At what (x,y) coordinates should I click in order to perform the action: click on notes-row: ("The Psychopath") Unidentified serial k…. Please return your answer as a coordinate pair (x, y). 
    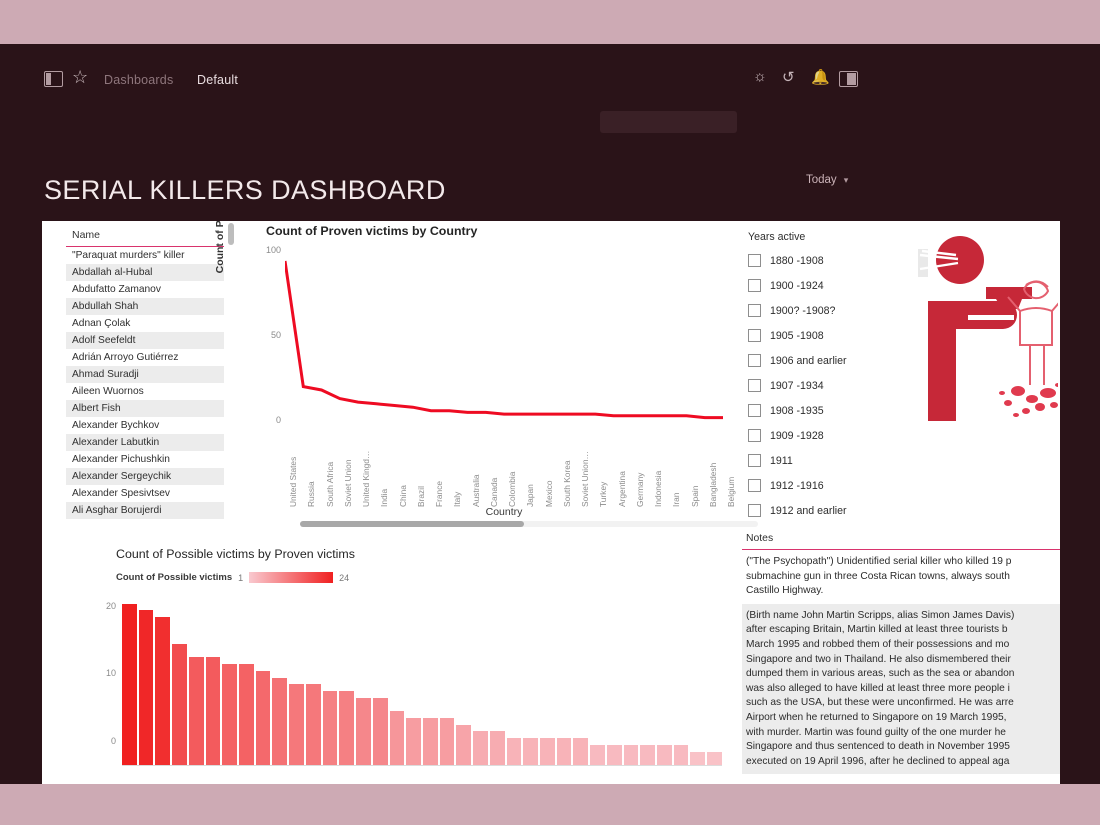
    Looking at the image, I should click on (901, 577).